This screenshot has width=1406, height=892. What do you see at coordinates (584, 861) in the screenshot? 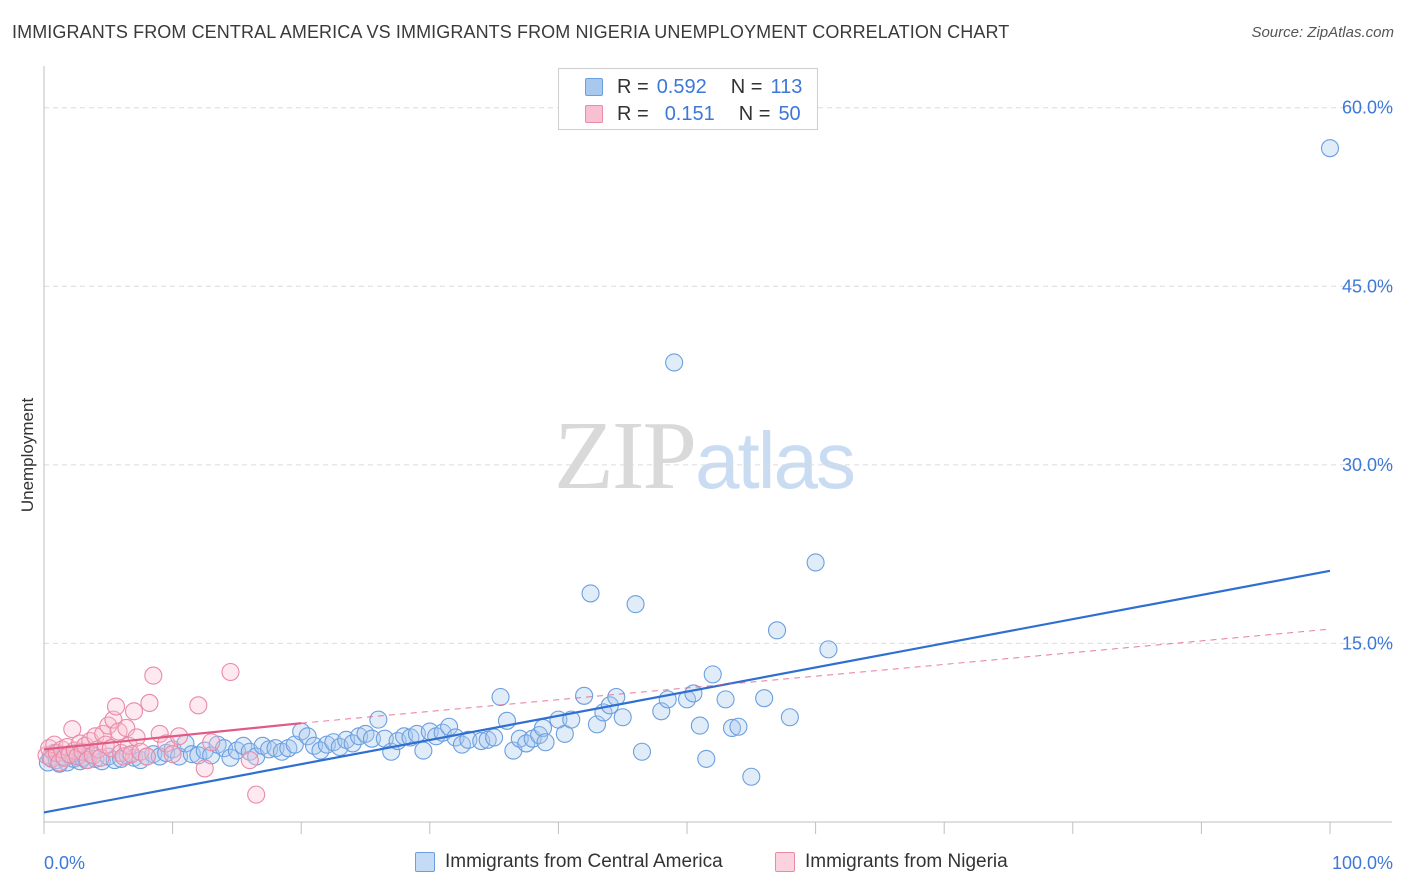
I see `series-label-central-america: Immigrants from Central America` at bounding box center [584, 861].